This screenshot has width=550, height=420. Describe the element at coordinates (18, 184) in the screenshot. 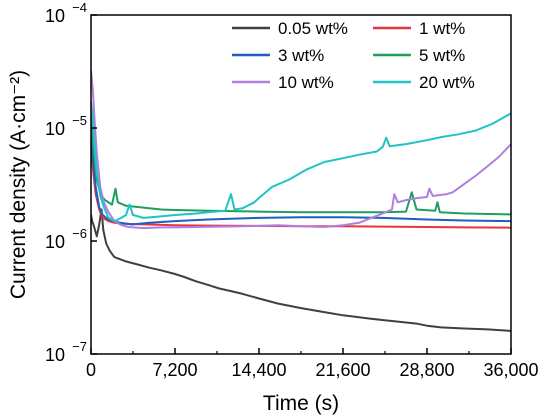

I see `y-axis-title: Current density (A·cm⁻²)` at that location.